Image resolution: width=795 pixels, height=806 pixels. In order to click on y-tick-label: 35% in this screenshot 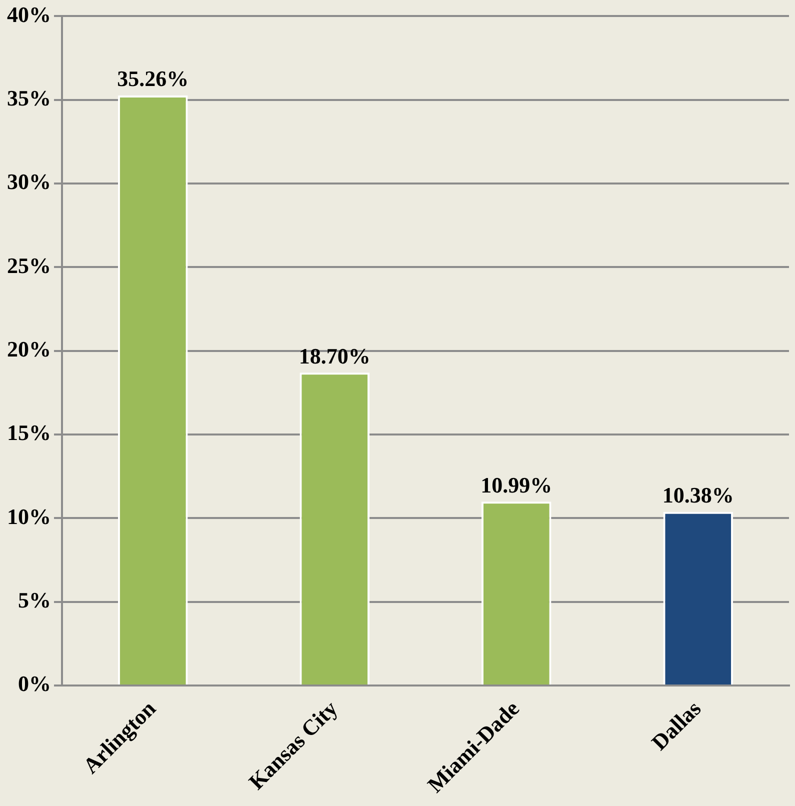, I will do `click(29, 98)`.